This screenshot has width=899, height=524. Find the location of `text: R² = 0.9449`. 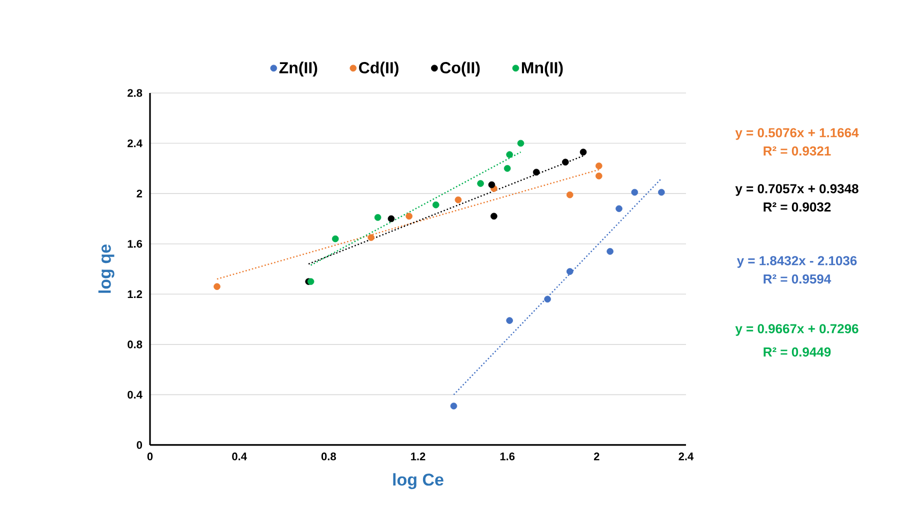

text: R² = 0.9449 is located at coordinates (797, 352).